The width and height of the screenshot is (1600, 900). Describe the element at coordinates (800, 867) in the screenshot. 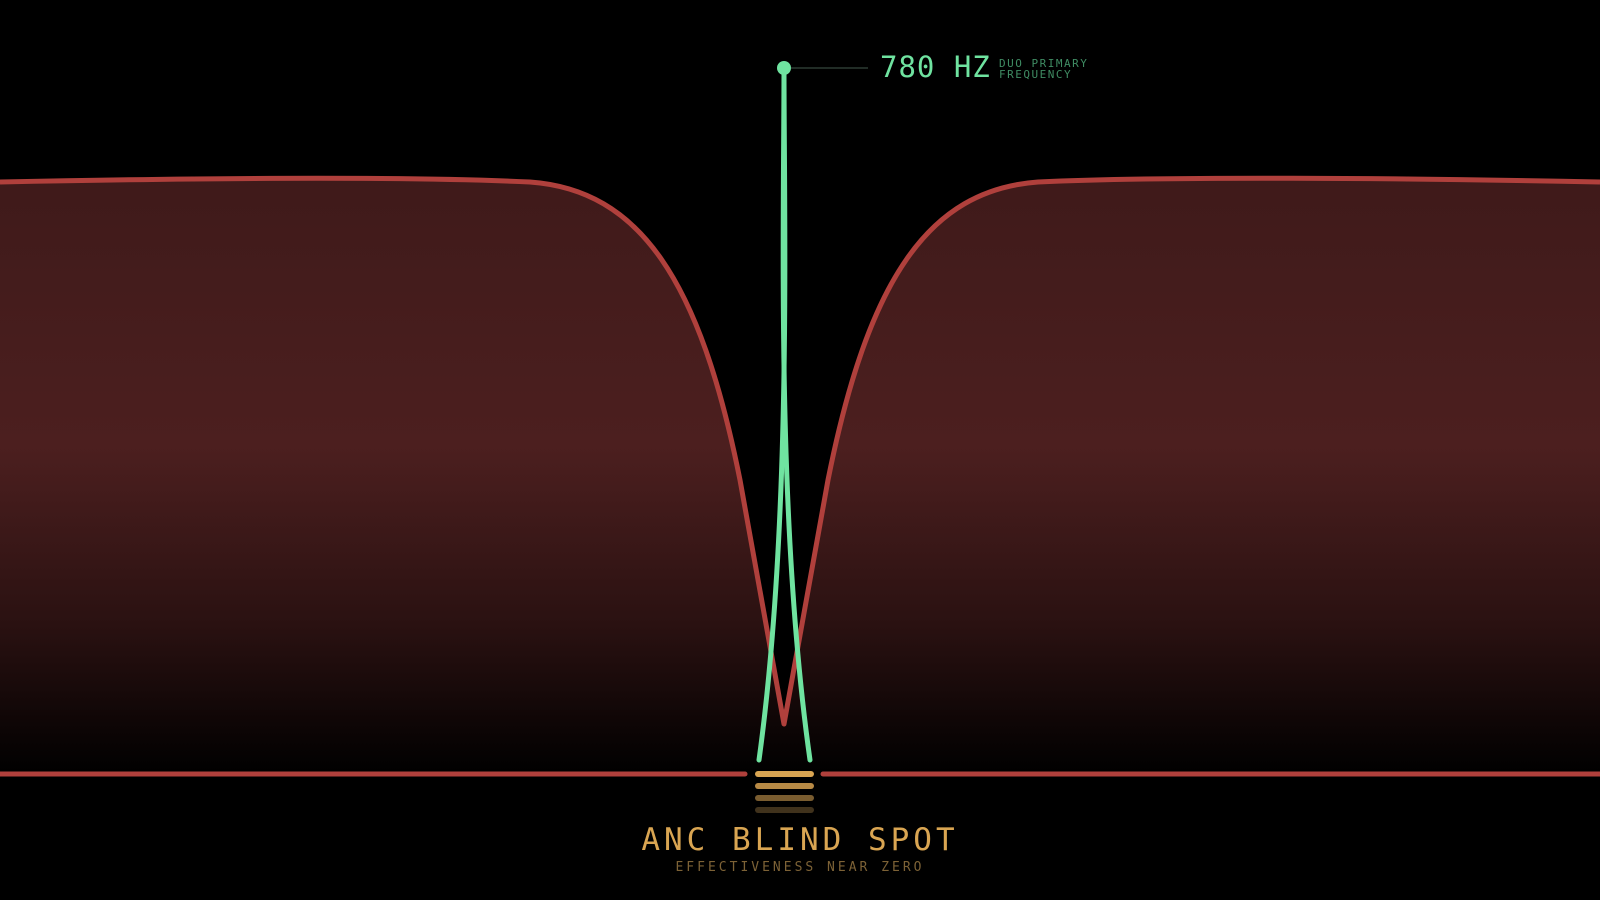

I see `callout-subtitle: EFFECTIVENESS NEAR ZERO` at that location.